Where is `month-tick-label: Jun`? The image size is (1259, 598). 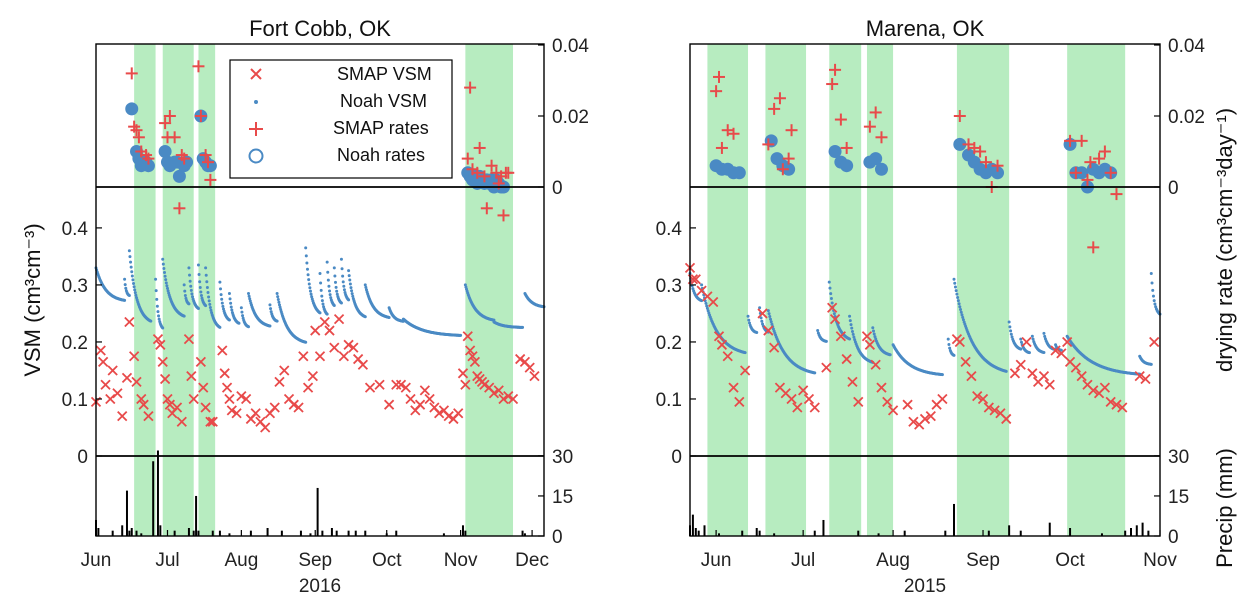
month-tick-label: Jun is located at coordinates (96, 560).